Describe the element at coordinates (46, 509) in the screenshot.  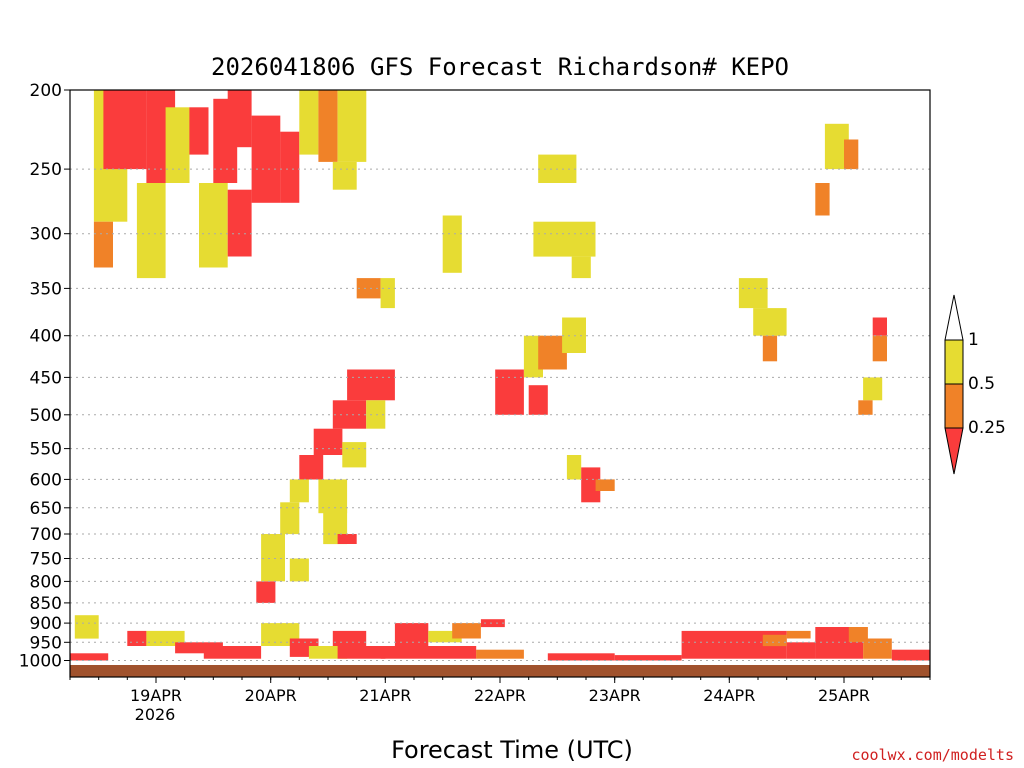
I see `y-tick-label-650: 650` at that location.